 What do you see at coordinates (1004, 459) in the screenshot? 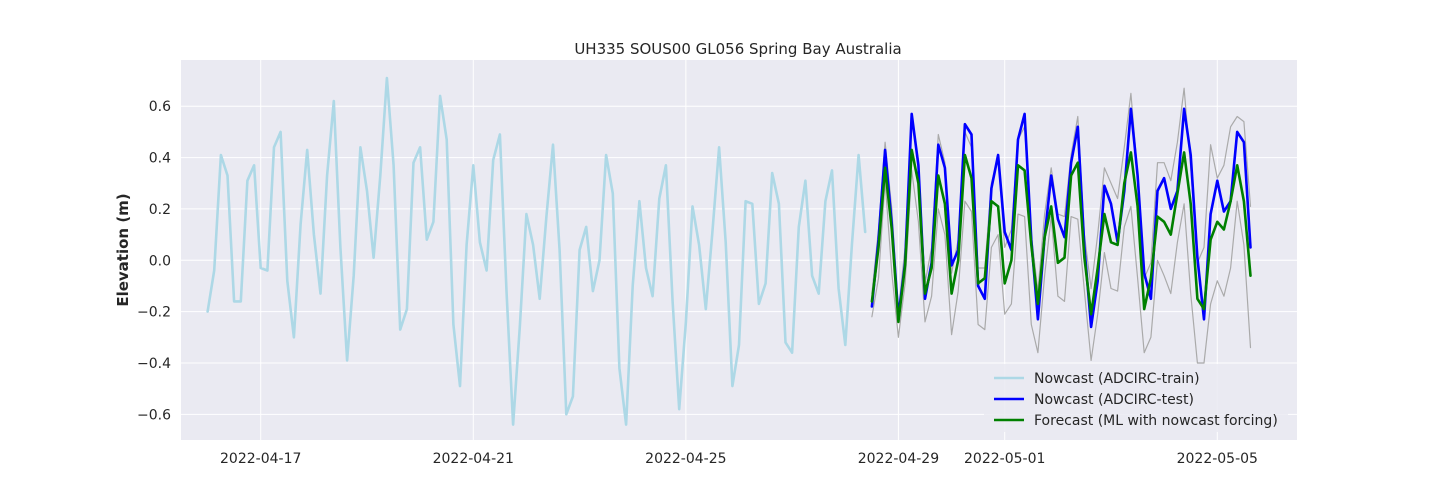
I see `x-tick-label: 2022-05-01` at bounding box center [1004, 459].